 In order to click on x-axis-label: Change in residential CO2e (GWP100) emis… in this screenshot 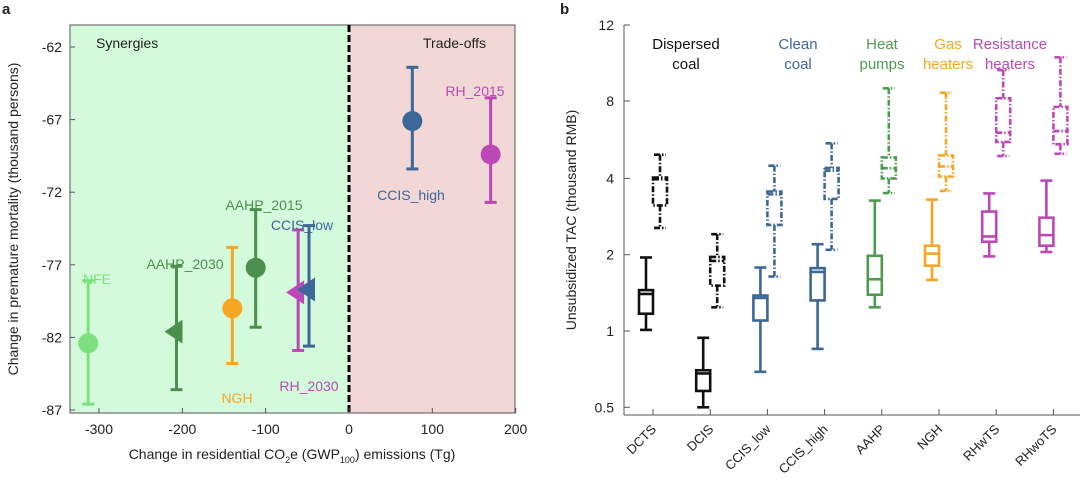, I will do `click(292, 455)`.